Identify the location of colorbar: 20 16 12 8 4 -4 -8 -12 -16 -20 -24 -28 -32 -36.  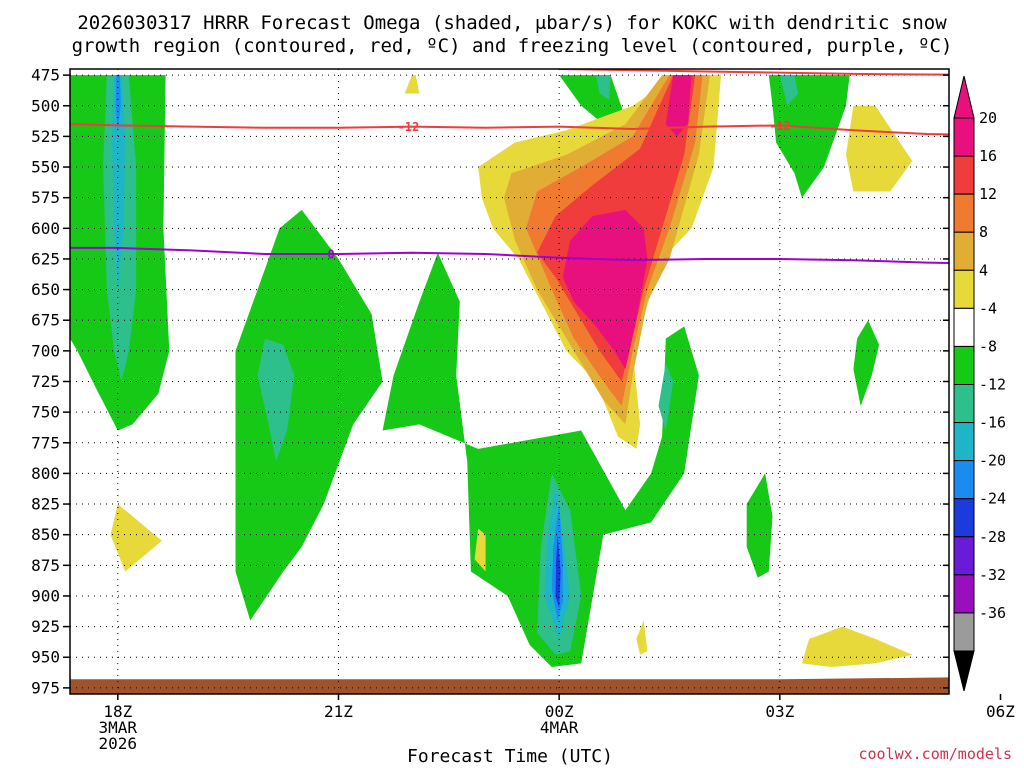
(979, 383).